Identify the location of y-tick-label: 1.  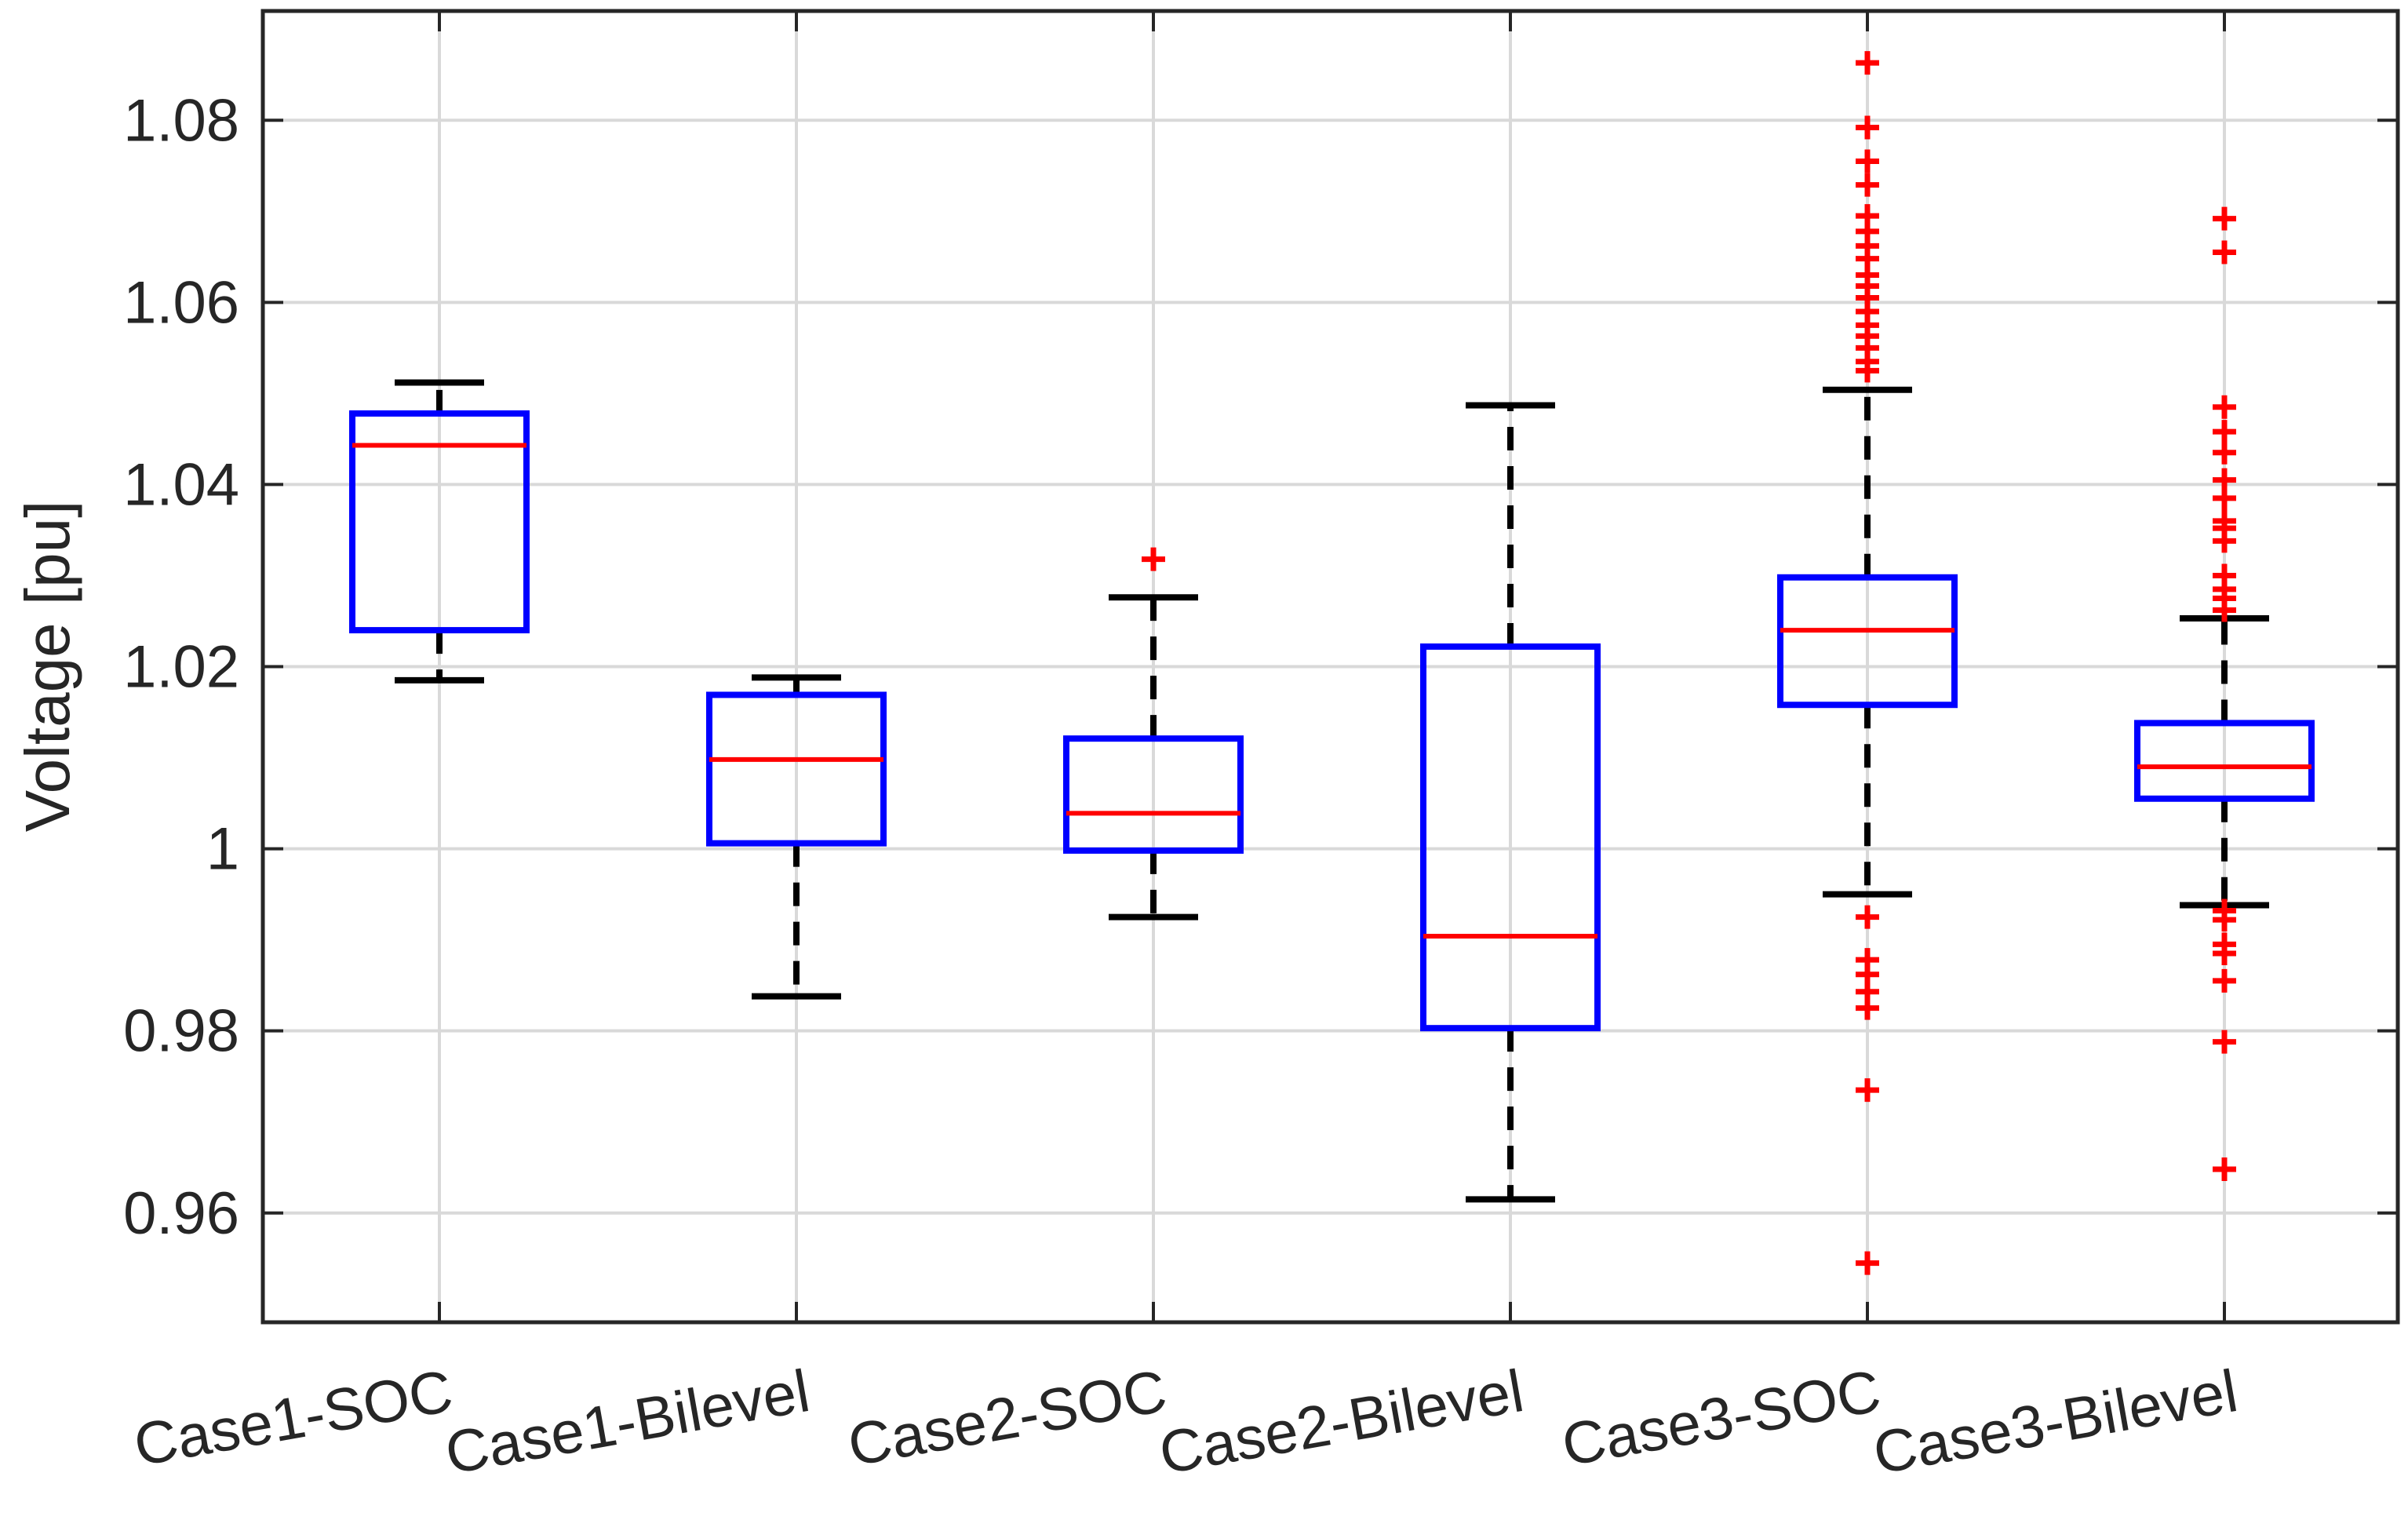
(222, 849).